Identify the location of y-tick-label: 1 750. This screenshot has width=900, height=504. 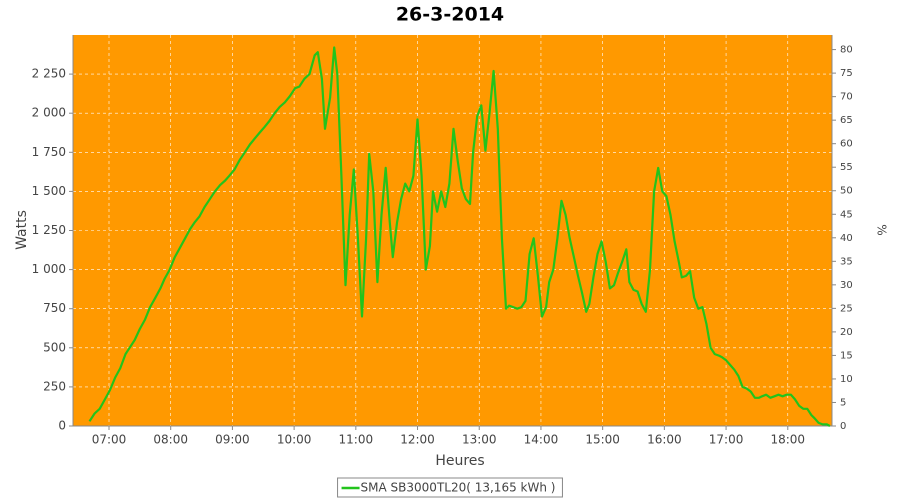
(49, 152).